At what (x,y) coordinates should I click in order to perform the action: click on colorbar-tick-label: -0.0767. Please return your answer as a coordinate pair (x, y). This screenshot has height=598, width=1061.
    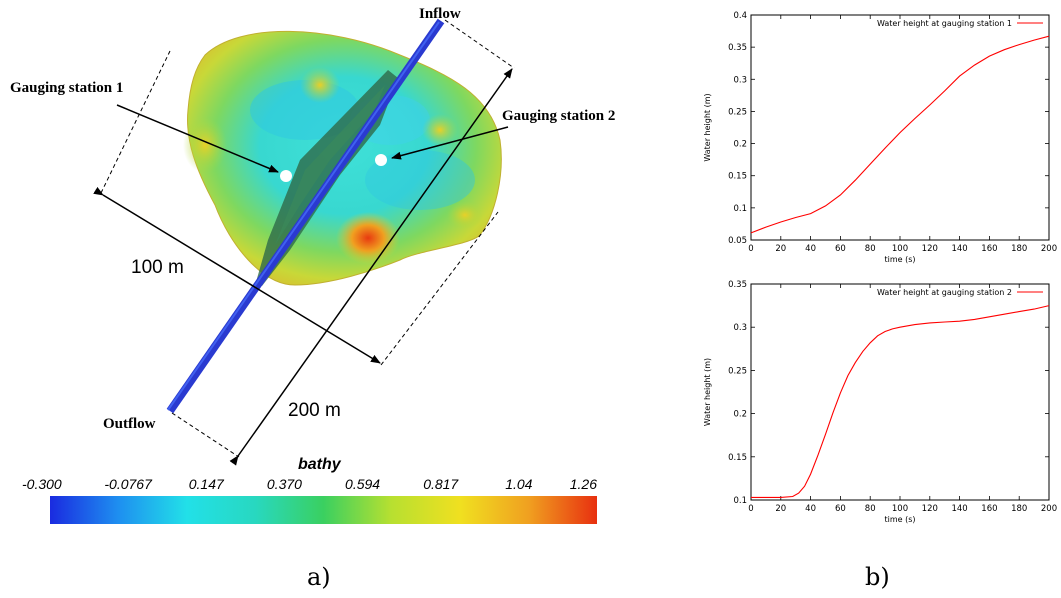
    Looking at the image, I should click on (128, 484).